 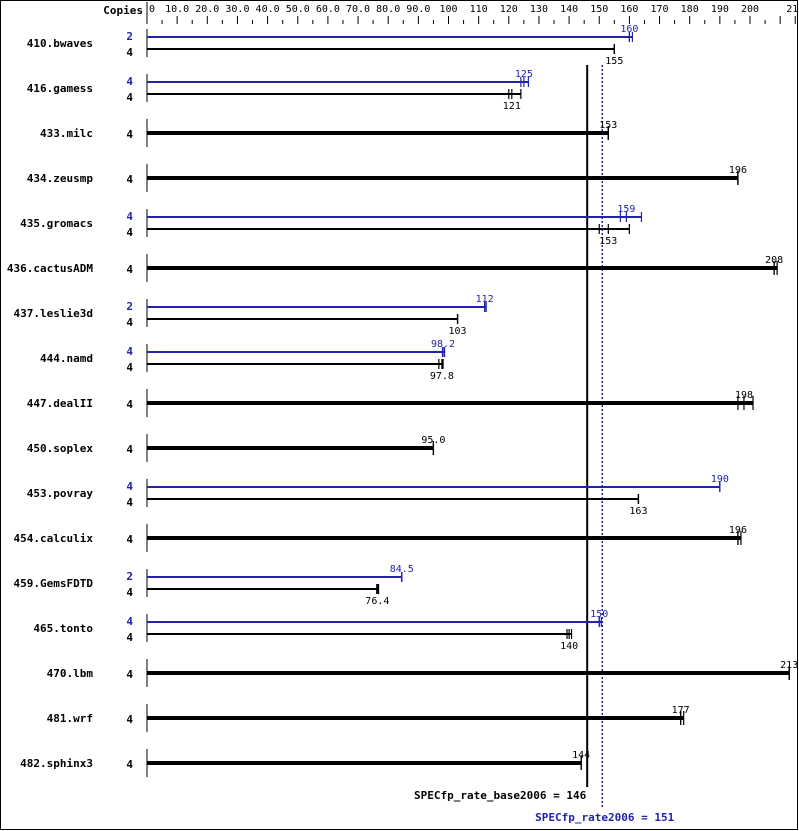 I want to click on benchmark-label: 433.milc, so click(x=66, y=133).